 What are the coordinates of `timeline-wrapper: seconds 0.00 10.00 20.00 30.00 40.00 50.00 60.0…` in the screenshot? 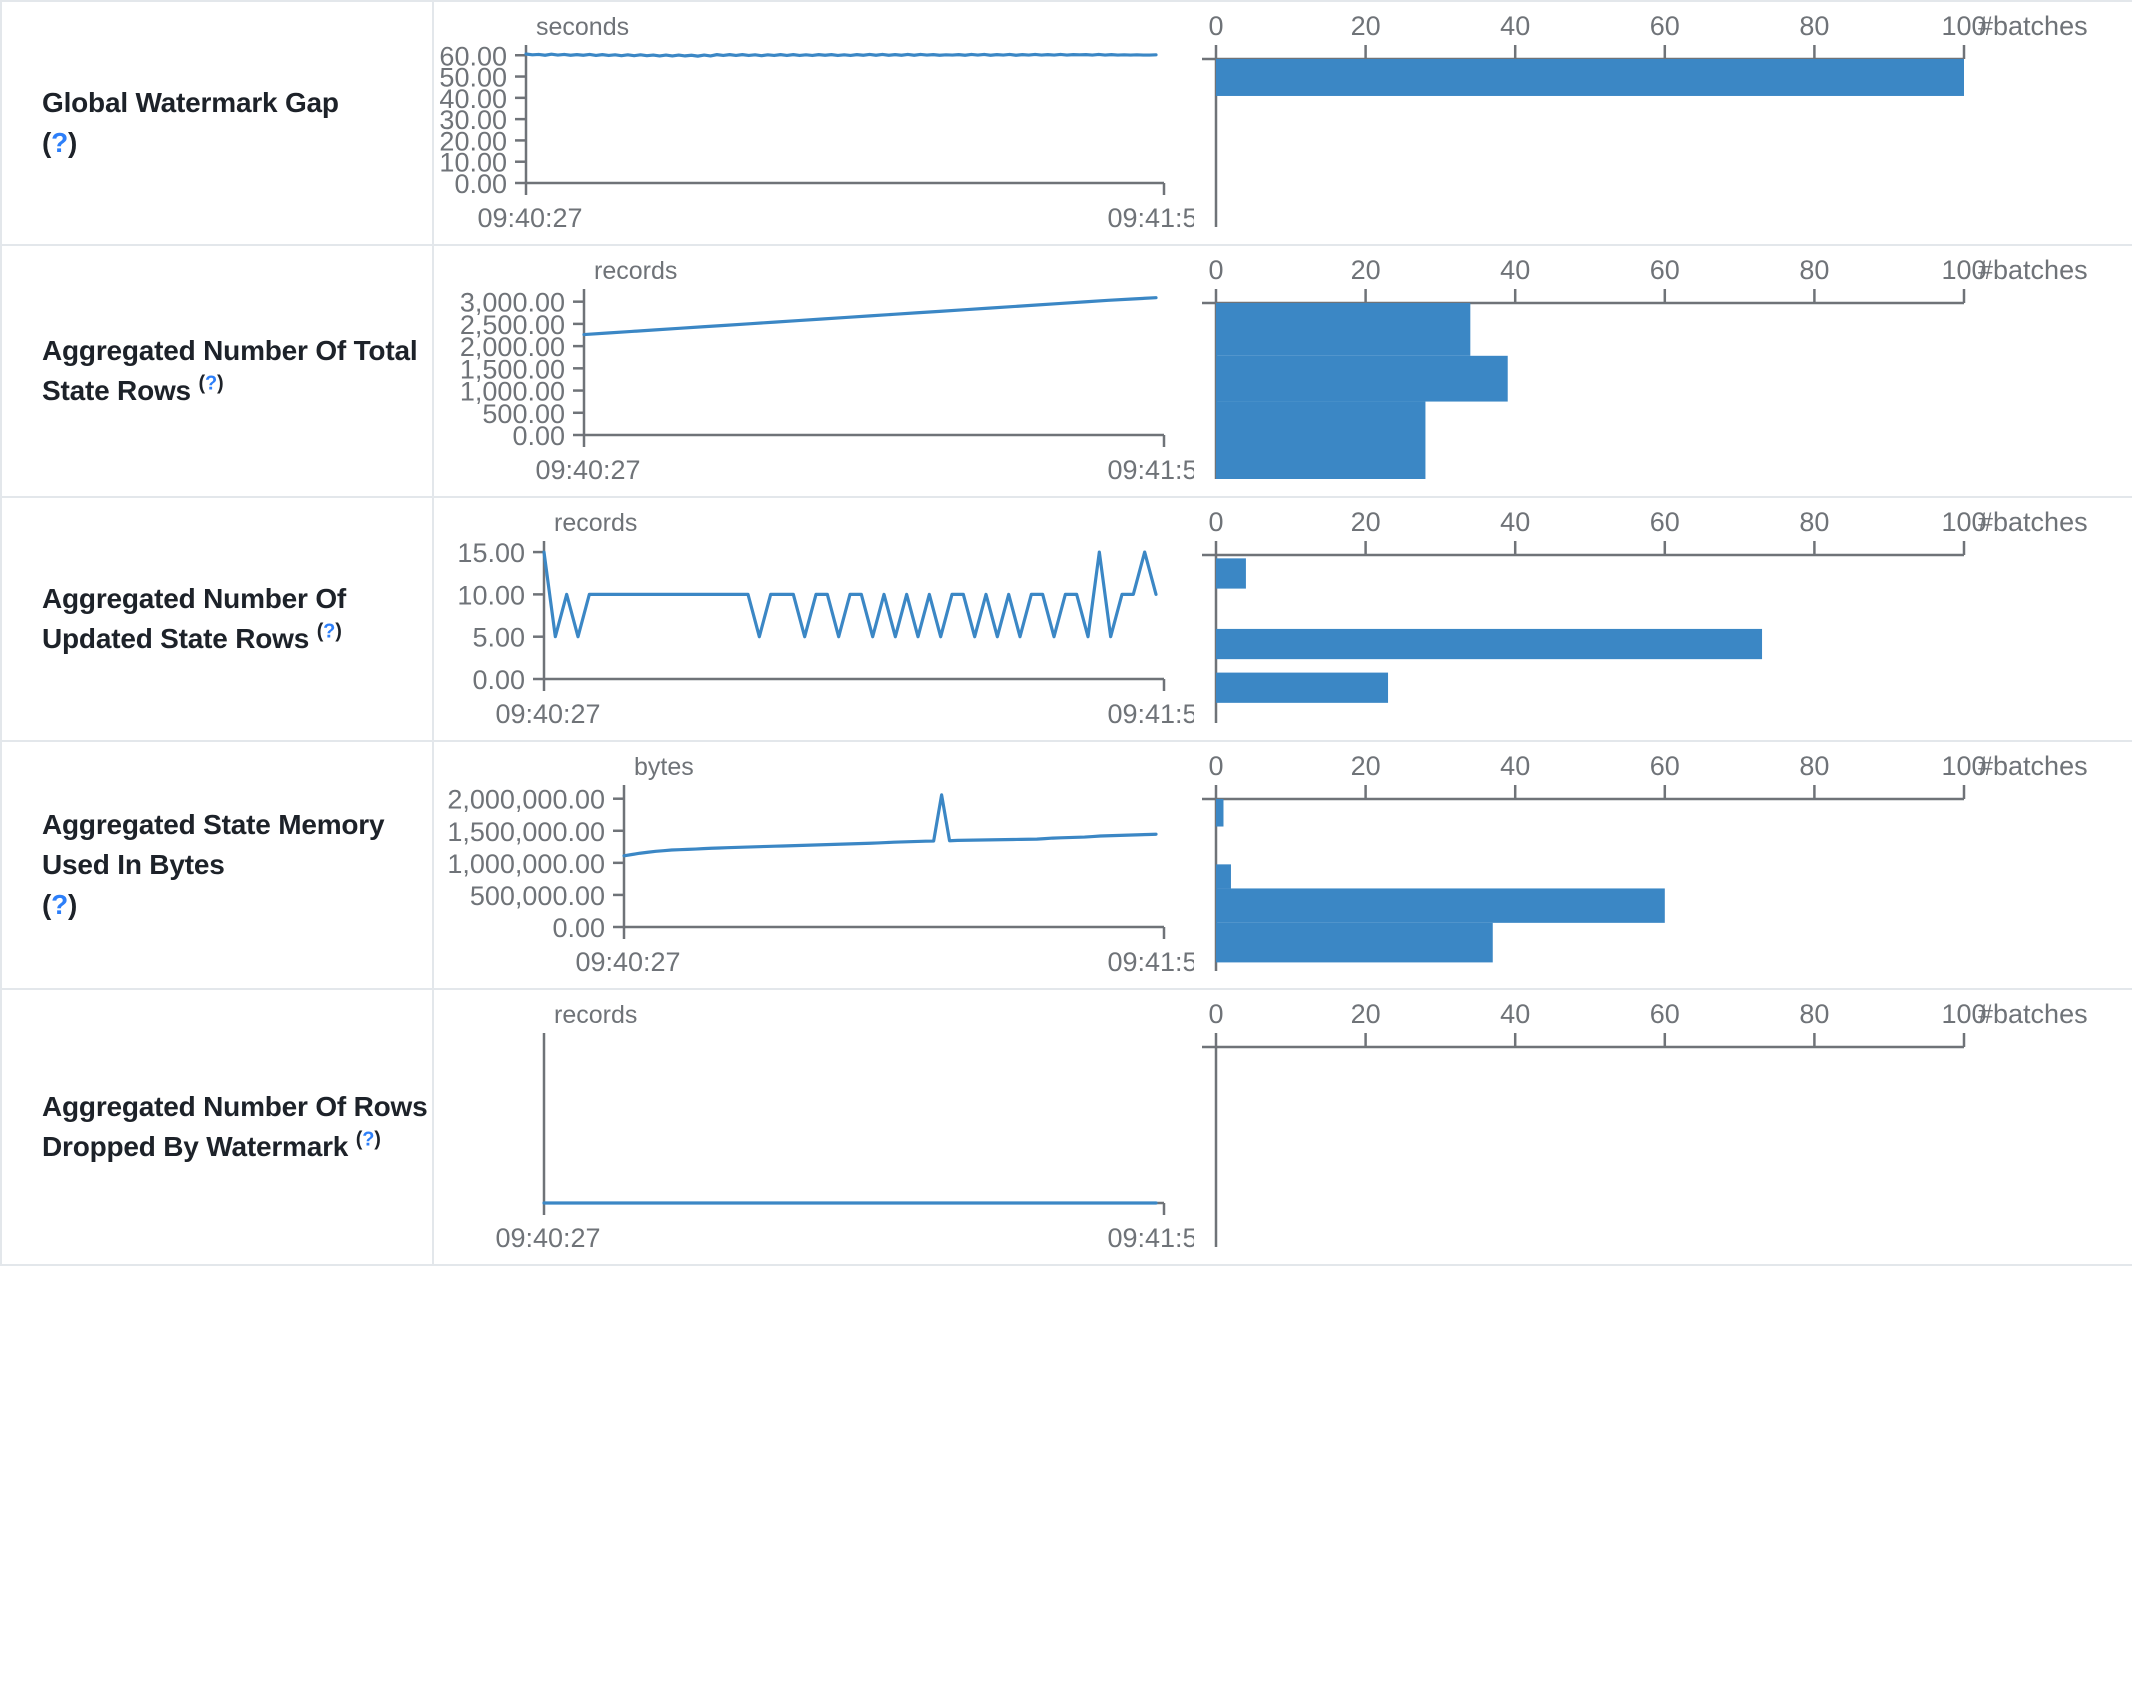 It's located at (814, 123).